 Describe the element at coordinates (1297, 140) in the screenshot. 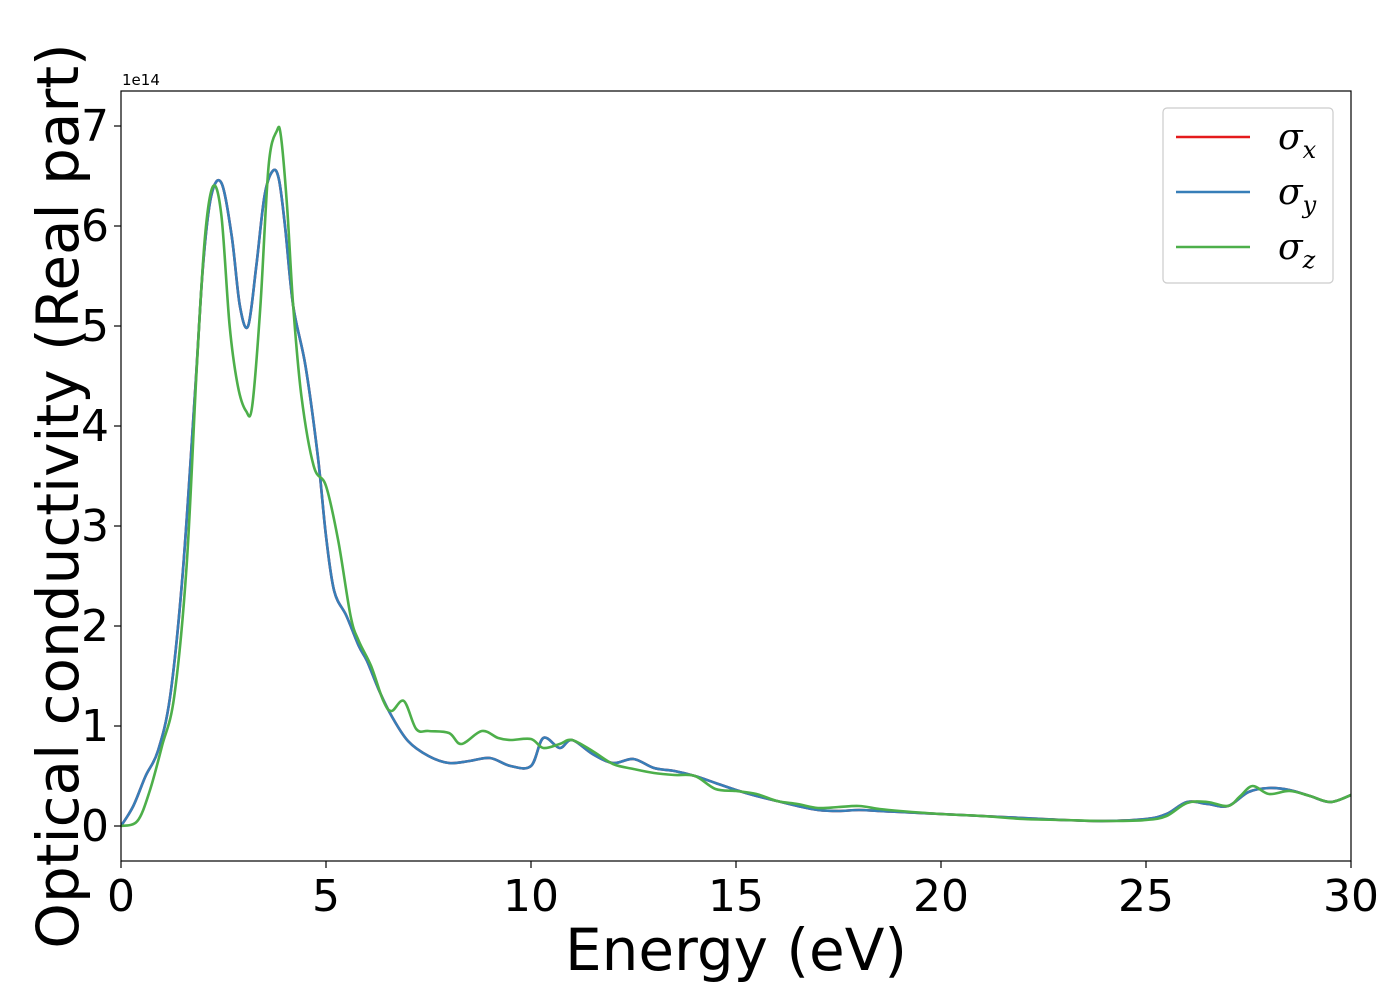

I see `legend-label-x: σx` at that location.